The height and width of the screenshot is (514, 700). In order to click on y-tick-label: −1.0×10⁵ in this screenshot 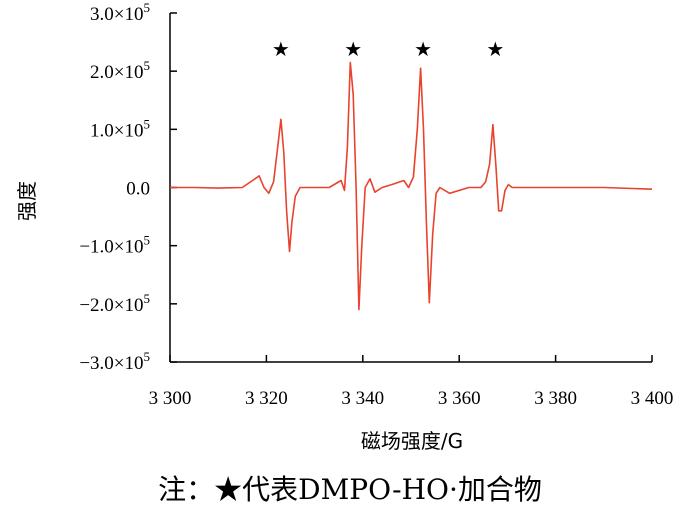, I will do `click(114, 245)`.